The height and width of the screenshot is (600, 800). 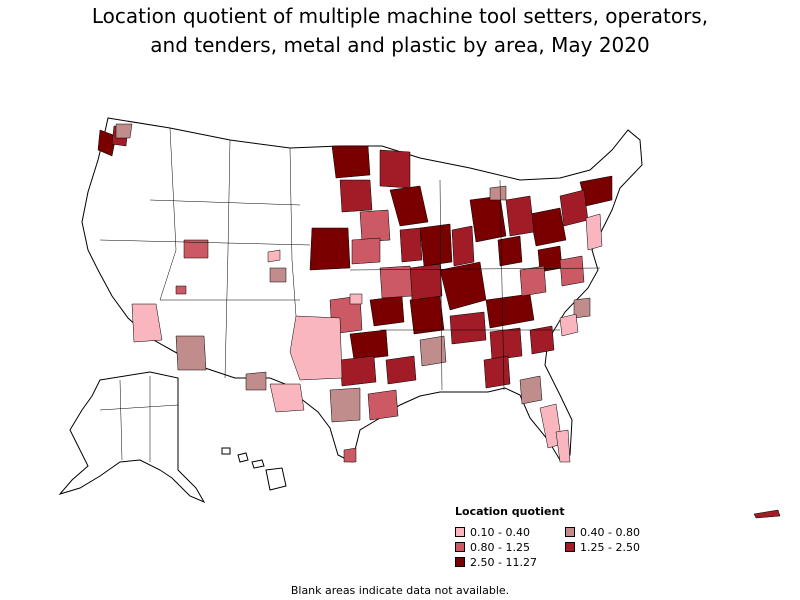 I want to click on legend-item-1-25-2-50: 1.25 - 2.50, so click(x=620, y=547).